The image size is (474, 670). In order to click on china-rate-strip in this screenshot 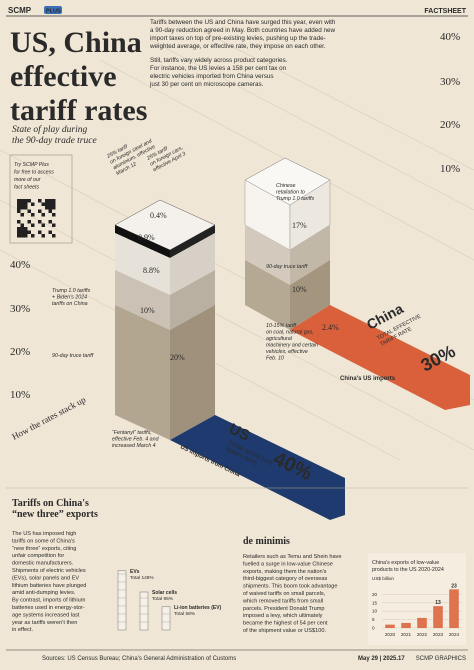, I will do `click(380, 357)`.